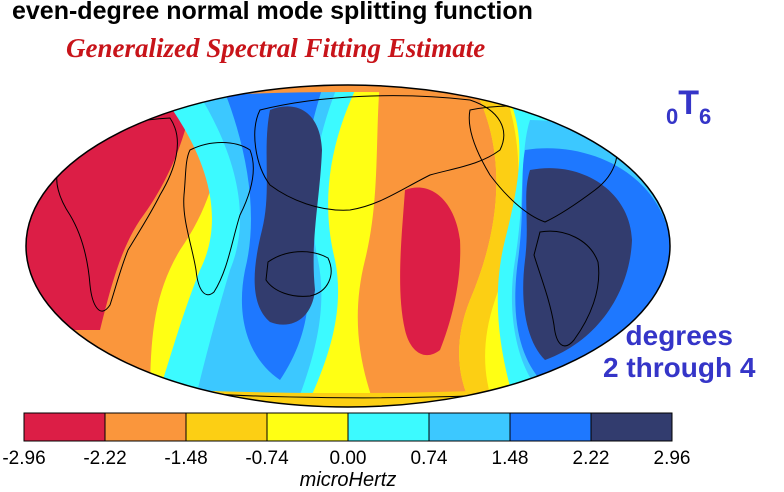 The image size is (784, 492). I want to click on colorbar-tick-label: 2.96, so click(672, 458).